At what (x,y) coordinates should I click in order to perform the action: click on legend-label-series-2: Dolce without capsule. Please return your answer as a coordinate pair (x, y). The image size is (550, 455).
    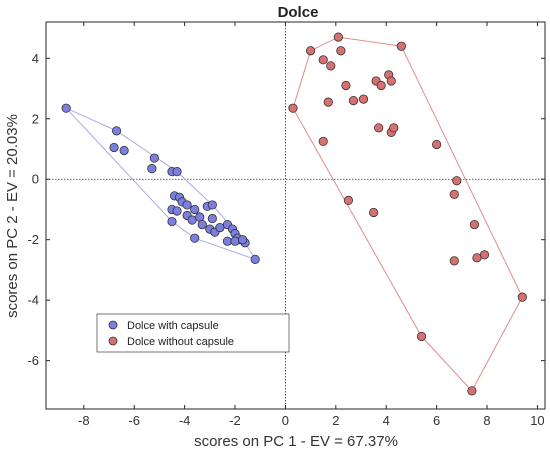
    Looking at the image, I should click on (180, 342).